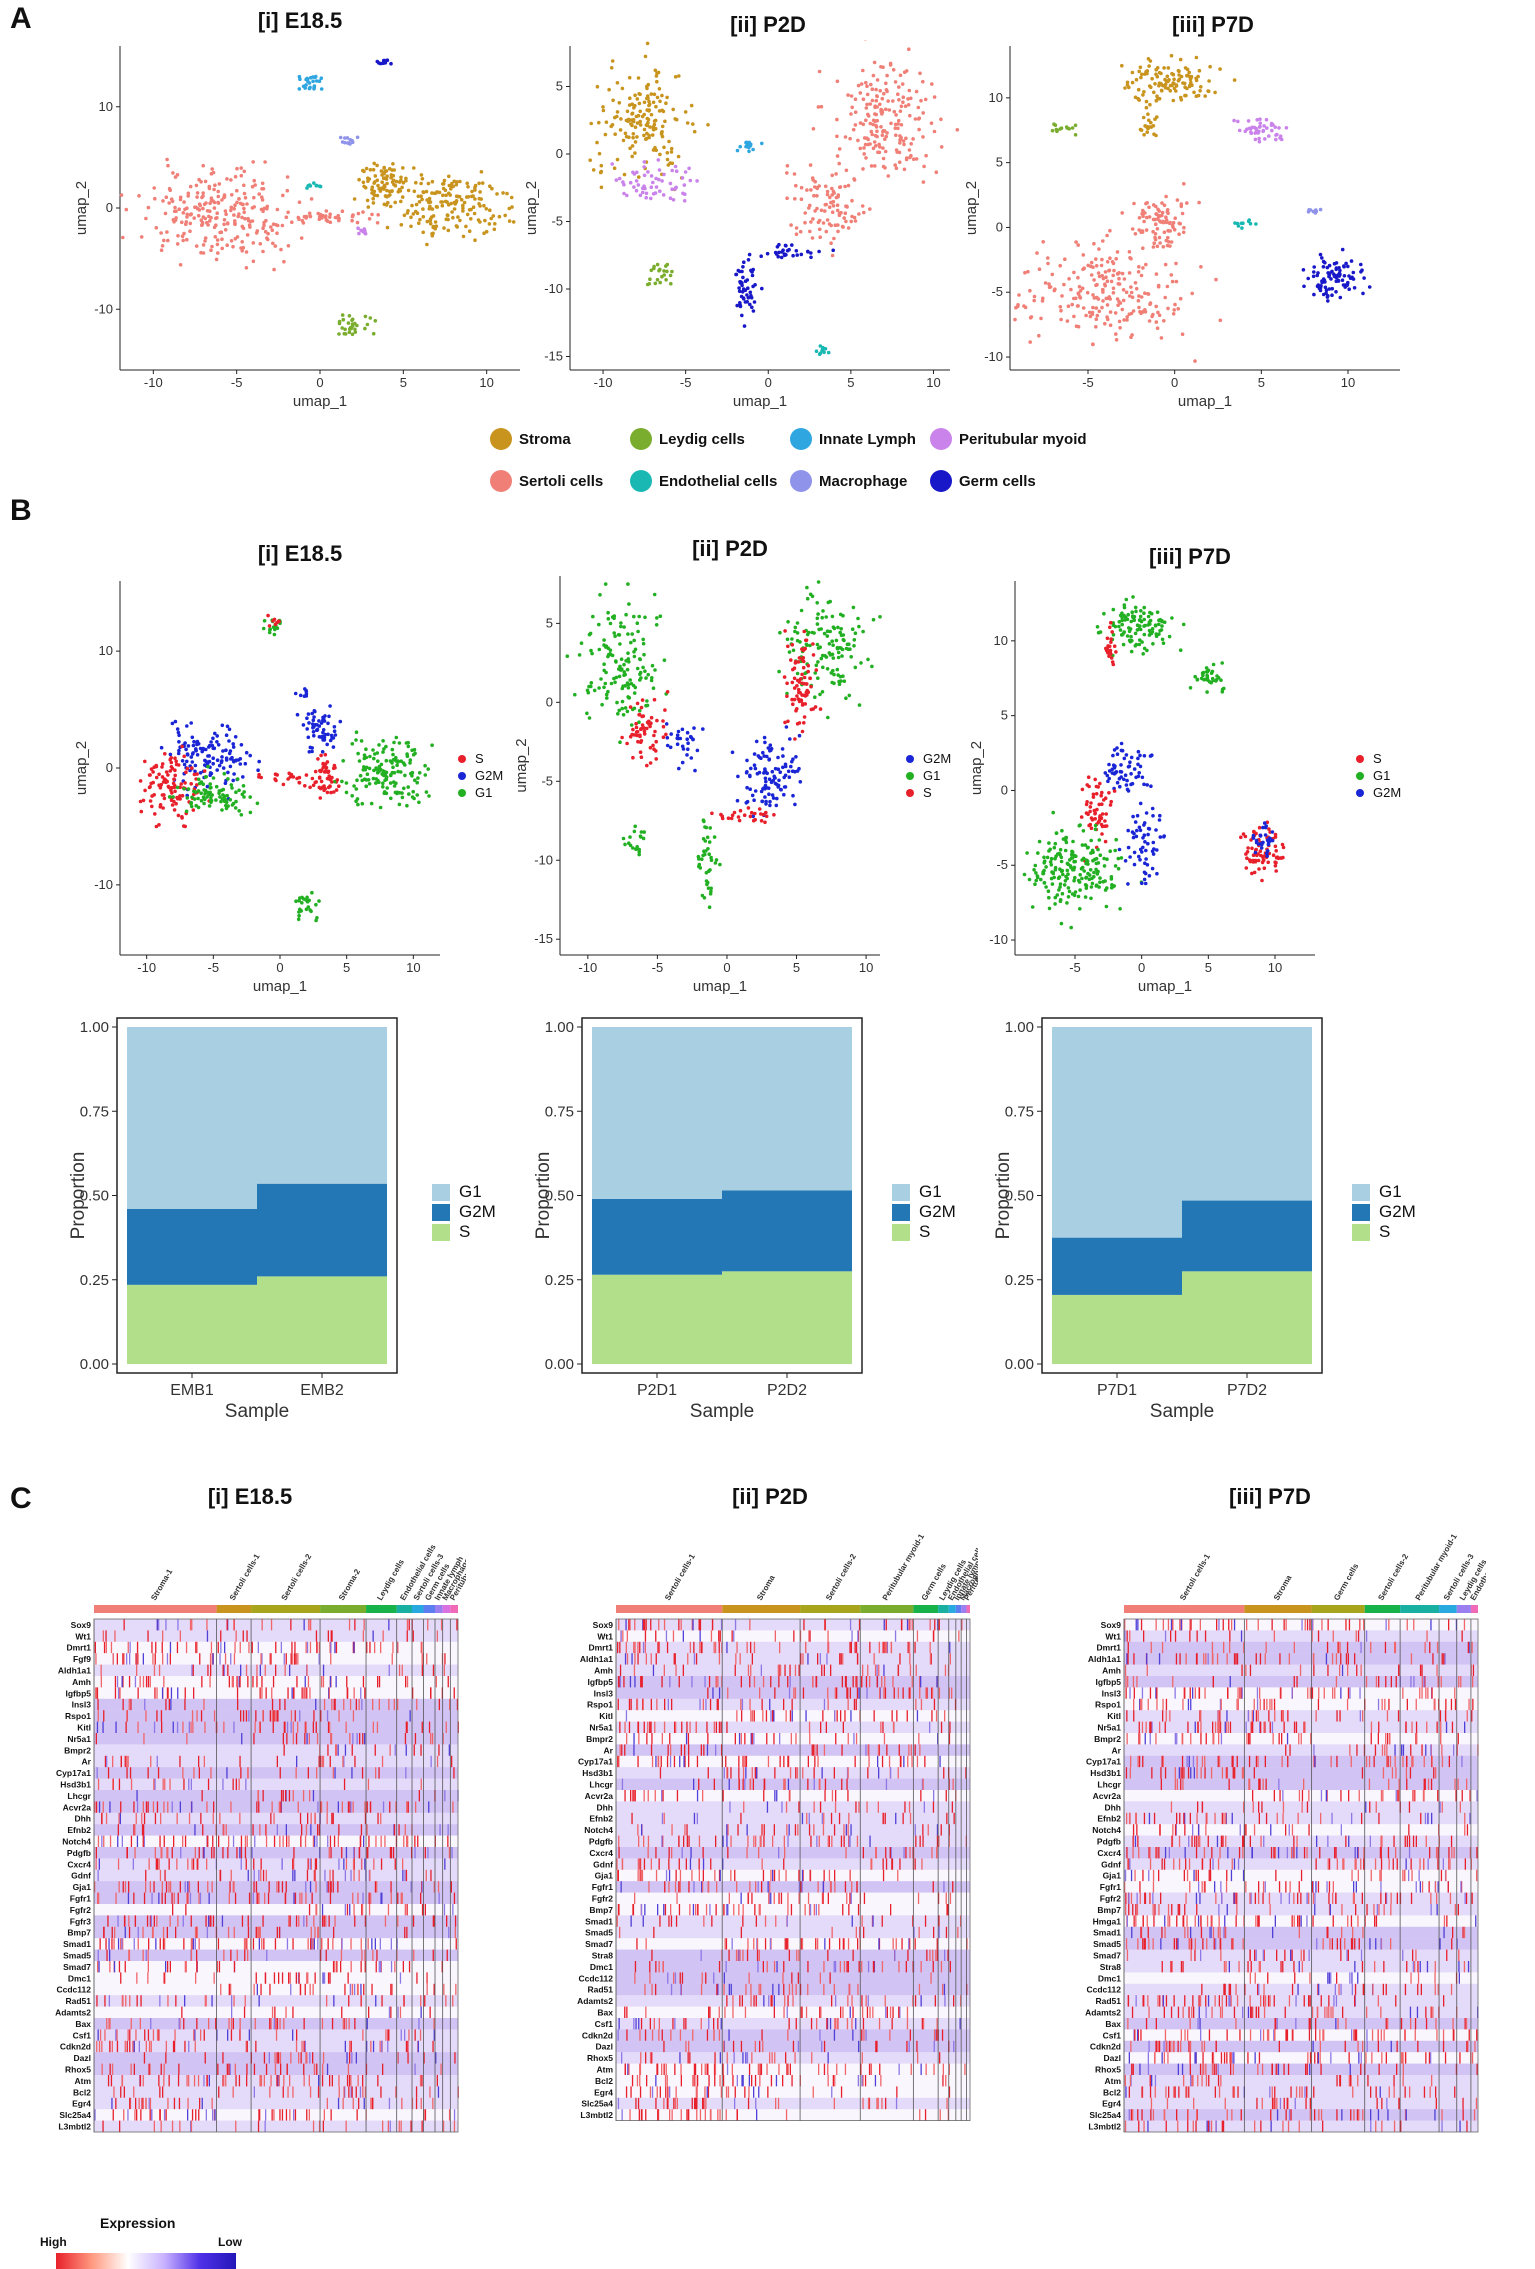 The image size is (1535, 2269). I want to click on y-axis-label: umap_2, so click(81, 768).